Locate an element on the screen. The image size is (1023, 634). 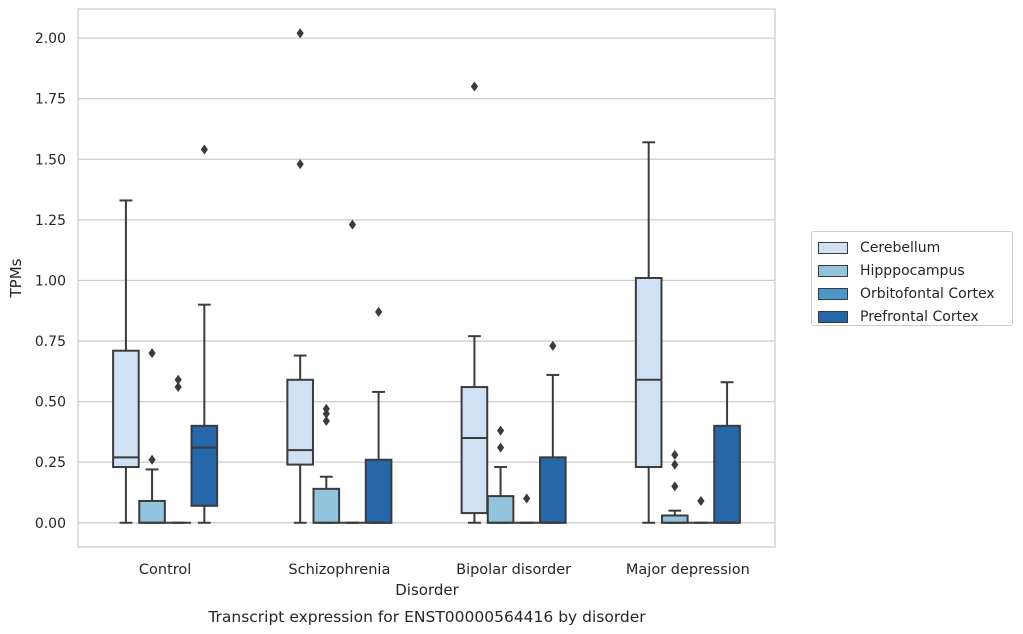
legend-swatch-cerebellum is located at coordinates (833, 247).